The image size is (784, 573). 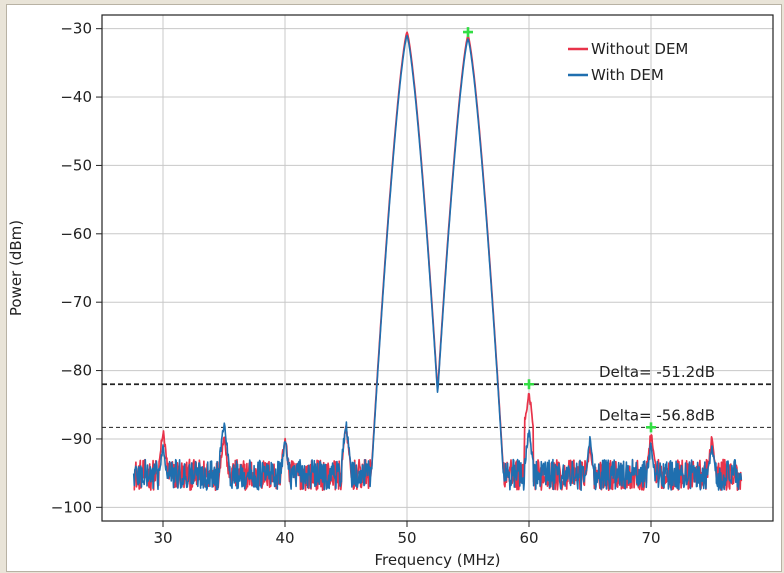 What do you see at coordinates (628, 62) in the screenshot?
I see `legend: Without DEM With DEM` at bounding box center [628, 62].